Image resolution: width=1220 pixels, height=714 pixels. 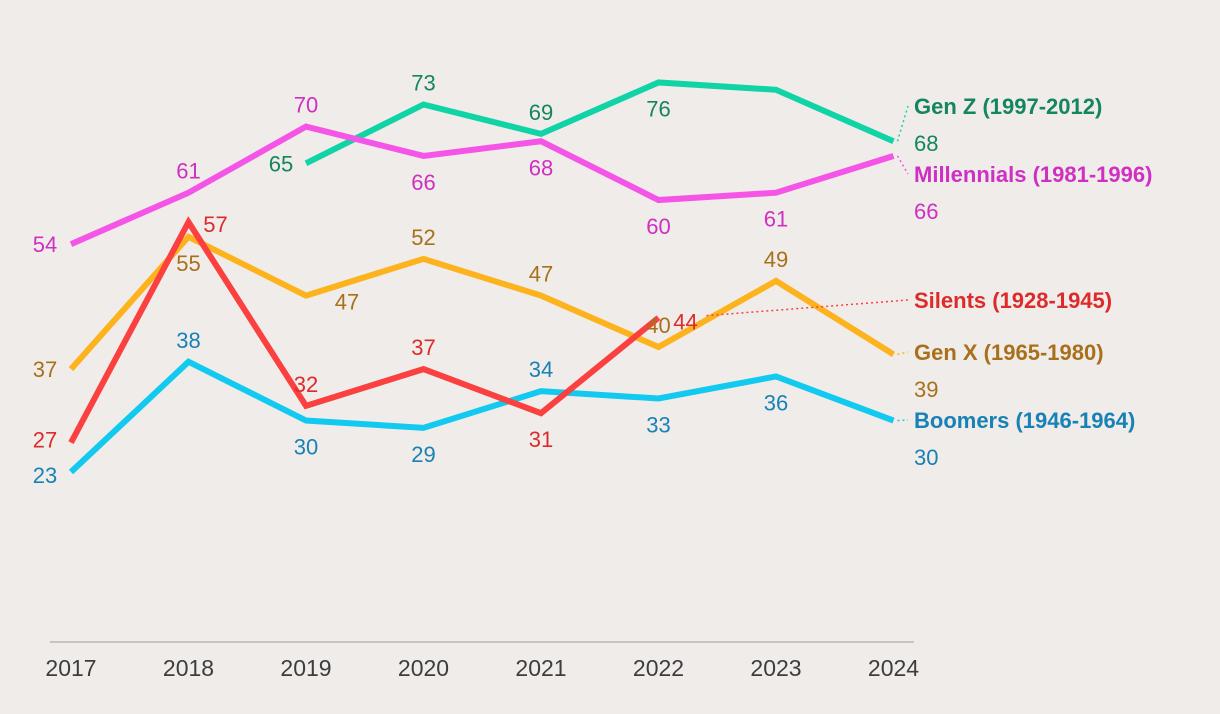 What do you see at coordinates (306, 384) in the screenshot?
I see `data-label: 32` at bounding box center [306, 384].